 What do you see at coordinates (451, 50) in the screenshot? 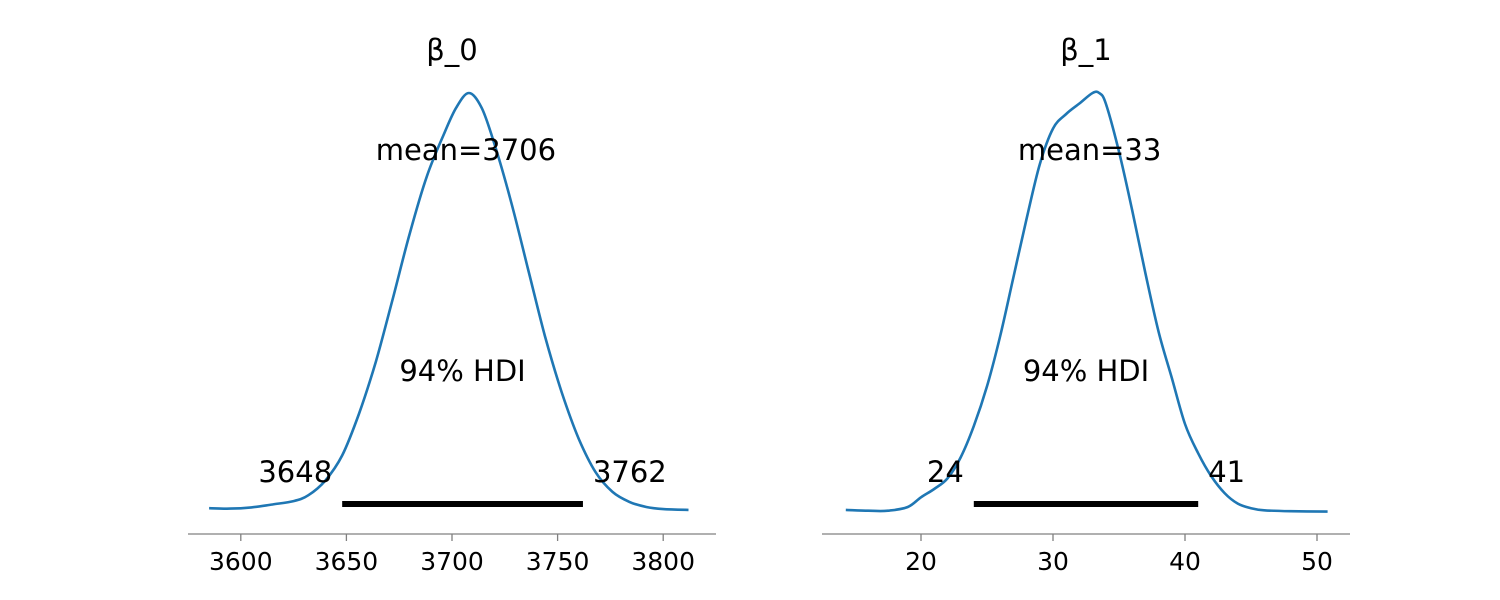
I see `chart-title: β_0` at bounding box center [451, 50].